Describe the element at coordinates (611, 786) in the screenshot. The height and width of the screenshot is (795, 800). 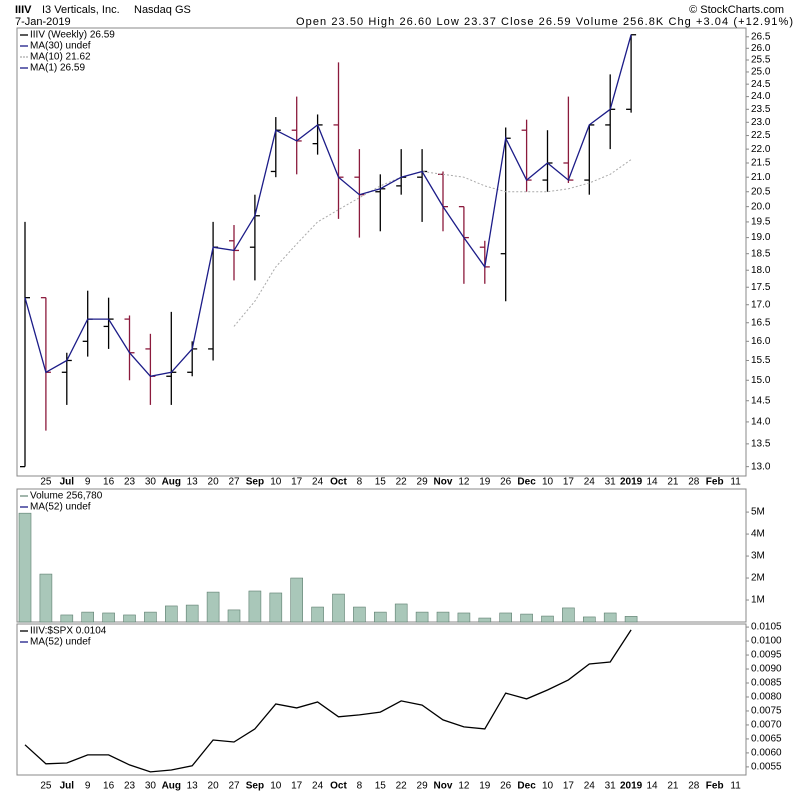
I see `x-tick-label: 31` at that location.